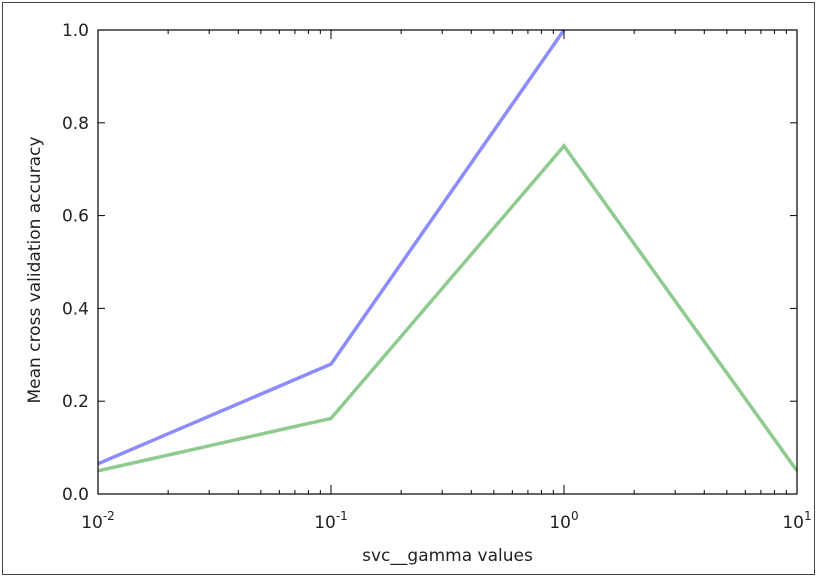 Image resolution: width=819 pixels, height=579 pixels. I want to click on x-tick-label: 10⁰, so click(563, 521).